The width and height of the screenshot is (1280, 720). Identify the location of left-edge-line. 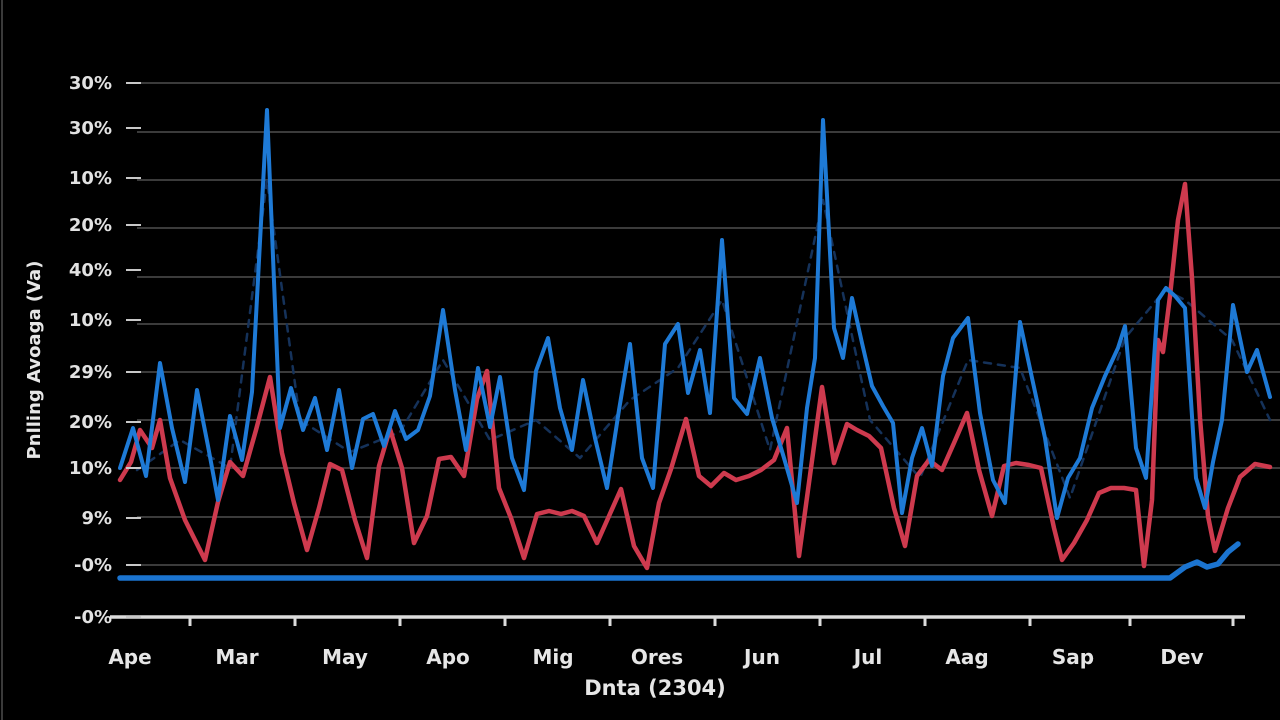
(2, 360).